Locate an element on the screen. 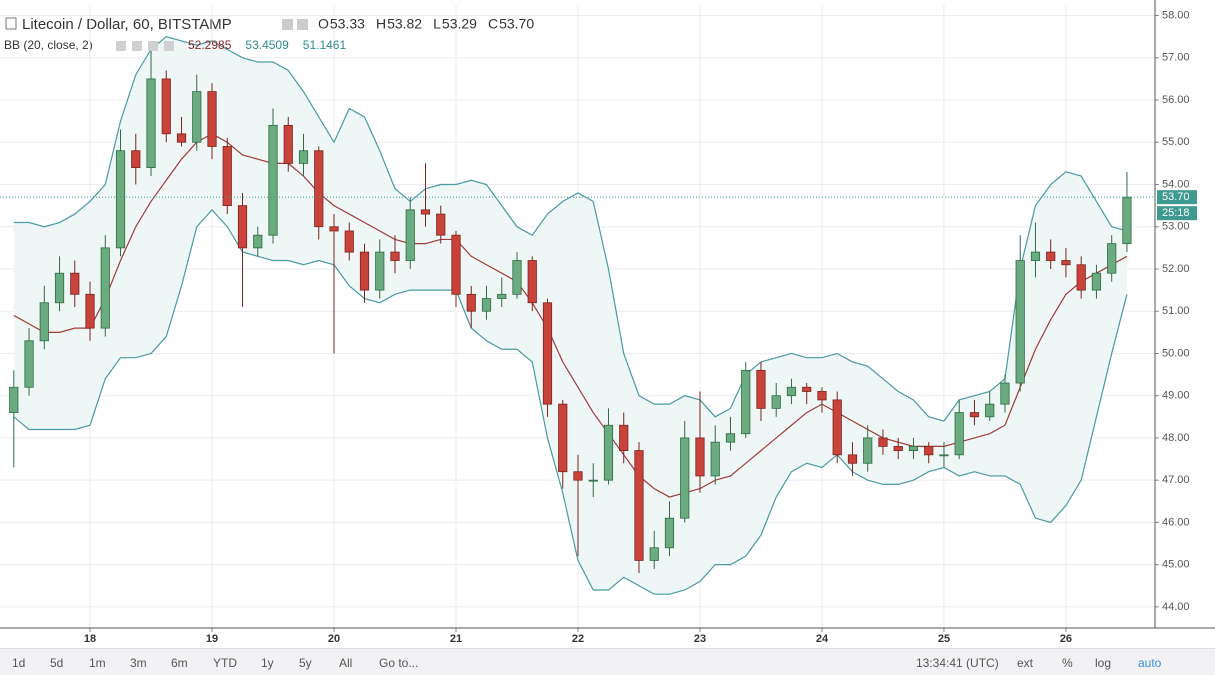  ohlc-value: 53.70 is located at coordinates (516, 24).